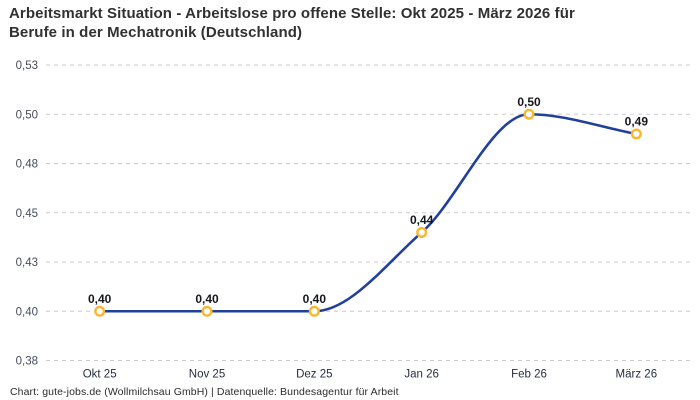 The image size is (700, 400). Describe the element at coordinates (529, 102) in the screenshot. I see `data-point-label: 0,50` at that location.